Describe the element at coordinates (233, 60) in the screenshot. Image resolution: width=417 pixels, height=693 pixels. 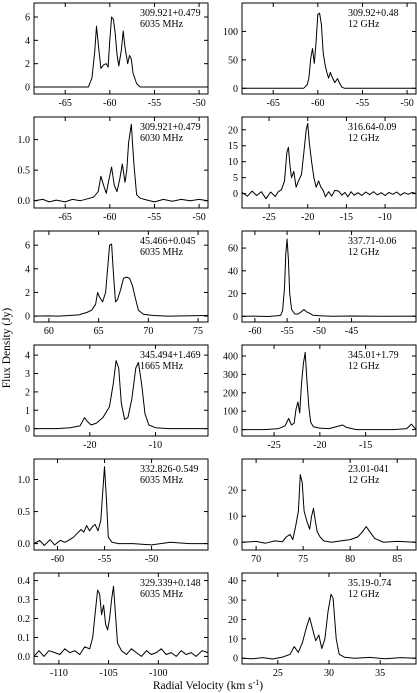
I see `y-tick-label: 50` at that location.